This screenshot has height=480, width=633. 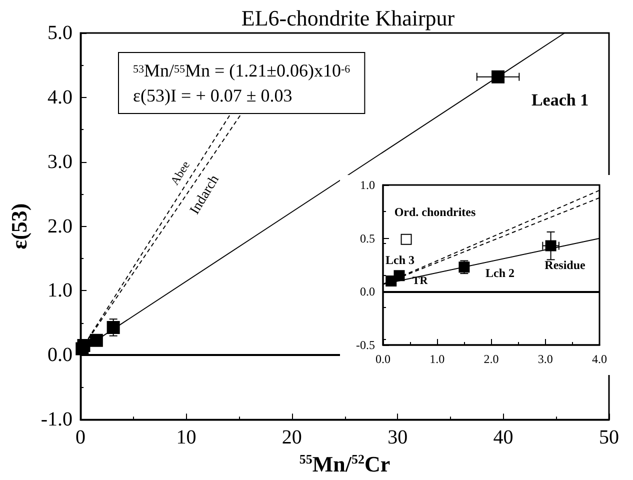 I want to click on y-tick-label: 3.0, so click(x=60, y=161).